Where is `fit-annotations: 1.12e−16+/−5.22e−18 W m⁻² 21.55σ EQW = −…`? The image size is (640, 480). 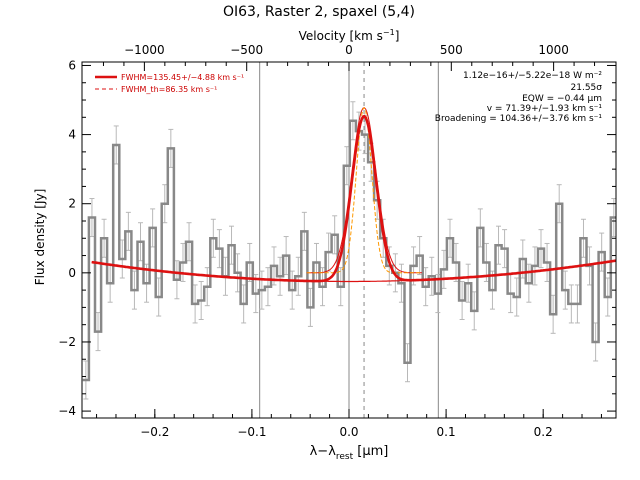 fit-annotations: 1.12e−16+/−5.22e−18 W m⁻² 21.55σ EQW = −… is located at coordinates (519, 97).